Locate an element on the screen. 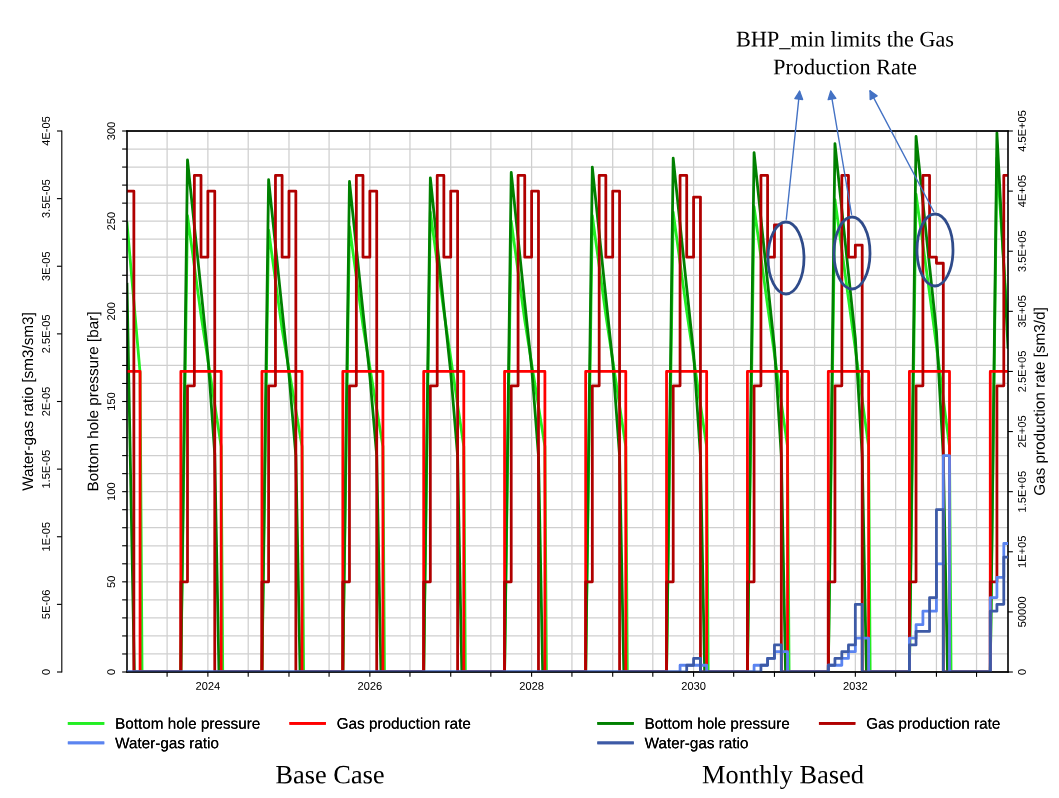 Image resolution: width=1059 pixels, height=798 pixels. y2-tick-label: 4E+05 is located at coordinates (1022, 191).